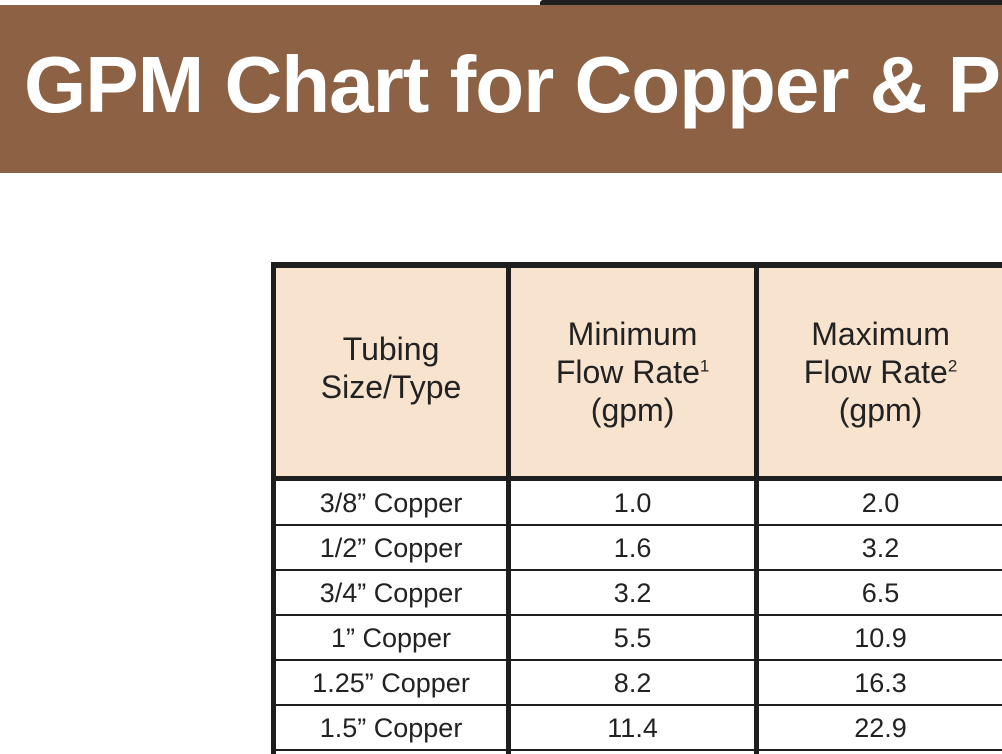 The image size is (1002, 754). I want to click on header-minimum-flow-rate: Minimum Flow Rate1 (gpm), so click(631, 371).